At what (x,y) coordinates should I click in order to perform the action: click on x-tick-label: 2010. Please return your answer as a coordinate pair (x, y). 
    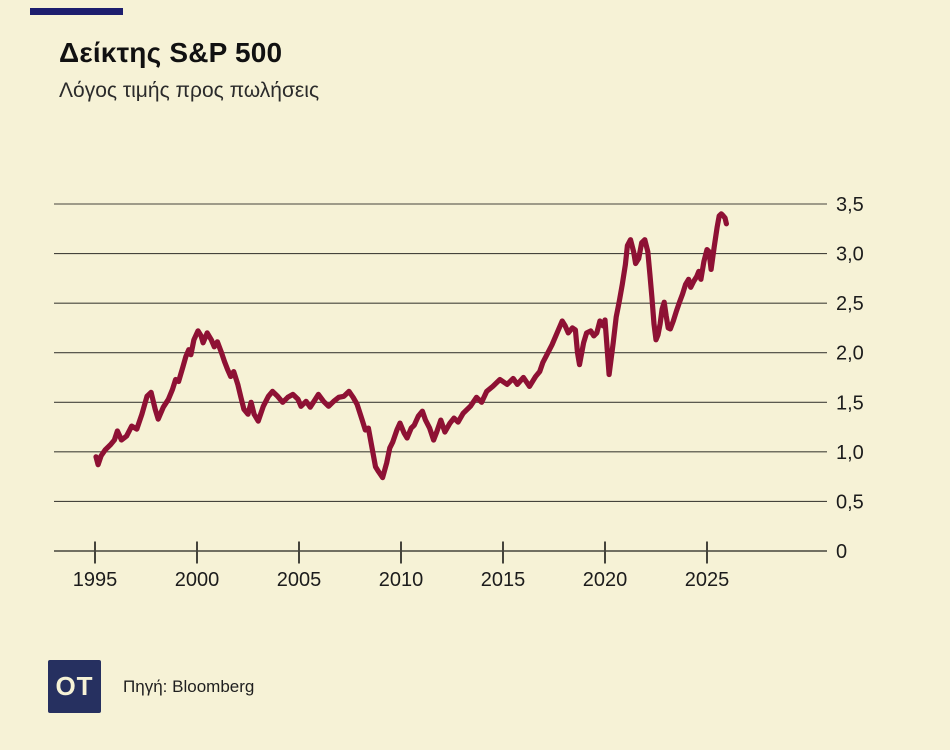
    Looking at the image, I should click on (401, 580).